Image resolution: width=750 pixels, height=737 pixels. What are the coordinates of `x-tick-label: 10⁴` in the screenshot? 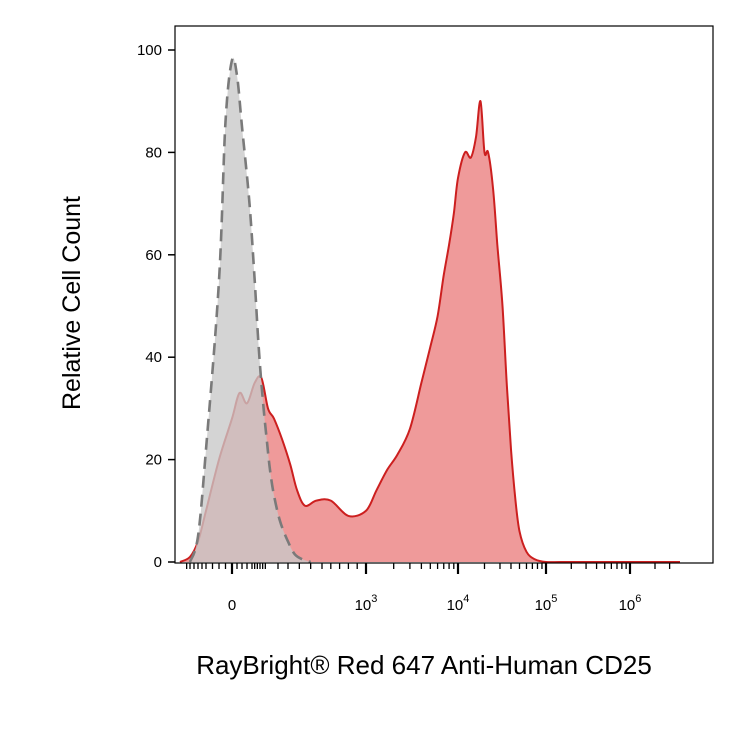 It's located at (458, 603).